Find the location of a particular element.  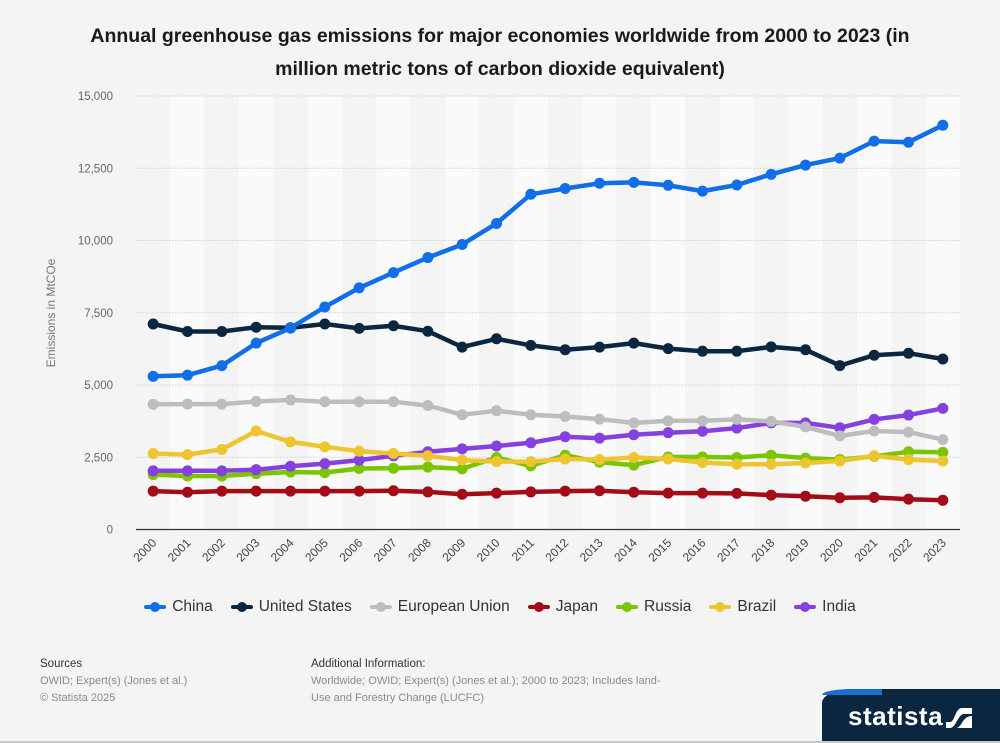

data-point-united-states: United States 2023: 5900 is located at coordinates (943, 359).